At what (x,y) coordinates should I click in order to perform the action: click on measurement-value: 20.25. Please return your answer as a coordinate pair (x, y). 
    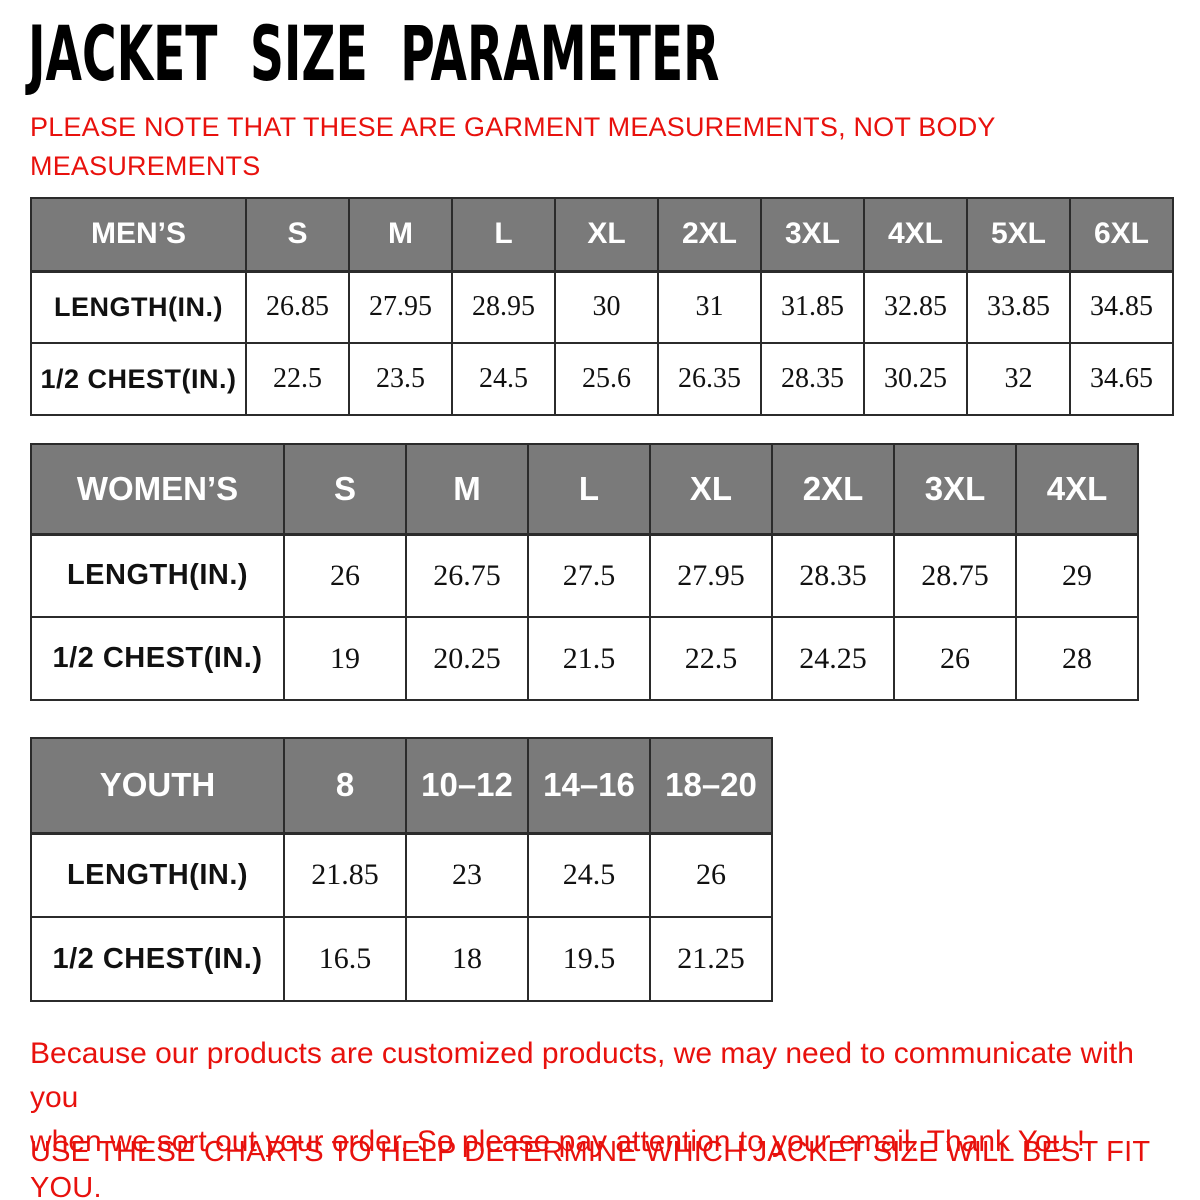
    Looking at the image, I should click on (467, 658).